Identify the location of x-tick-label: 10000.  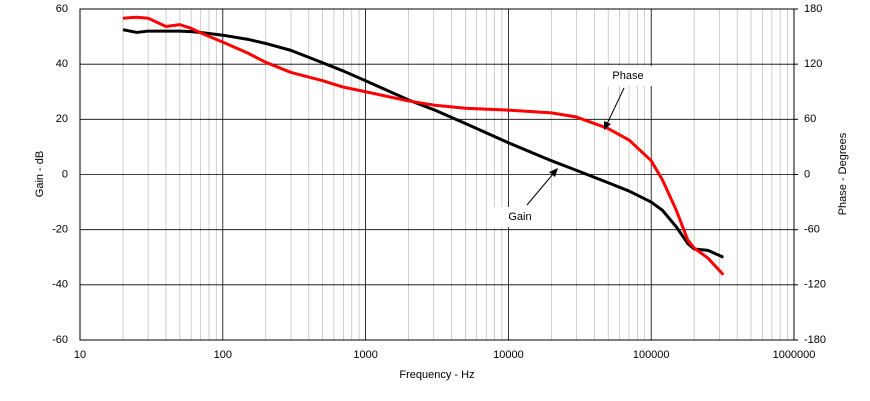
(508, 355).